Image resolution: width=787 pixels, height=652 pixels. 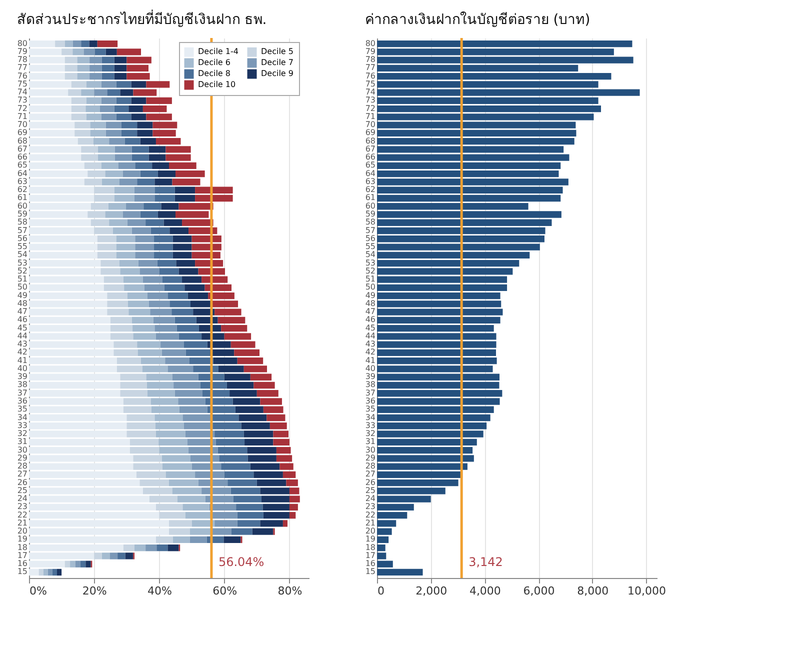 What do you see at coordinates (381, 591) in the screenshot?
I see `x-tick-label: 0` at bounding box center [381, 591].